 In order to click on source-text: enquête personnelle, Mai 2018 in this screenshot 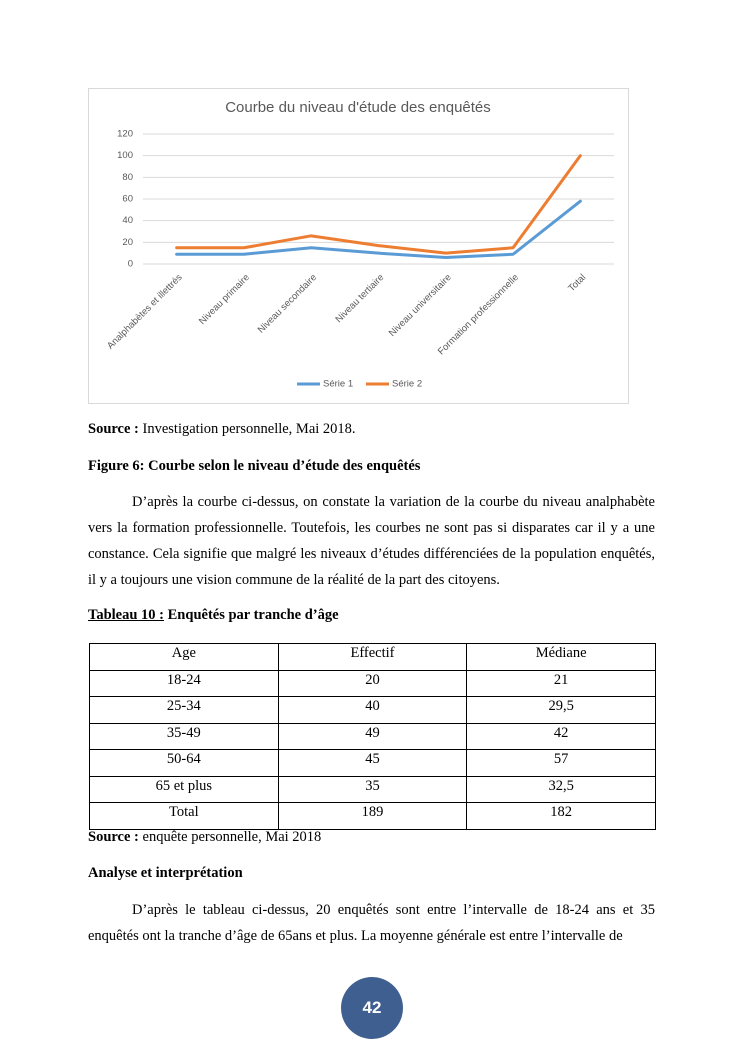, I will do `click(232, 837)`.